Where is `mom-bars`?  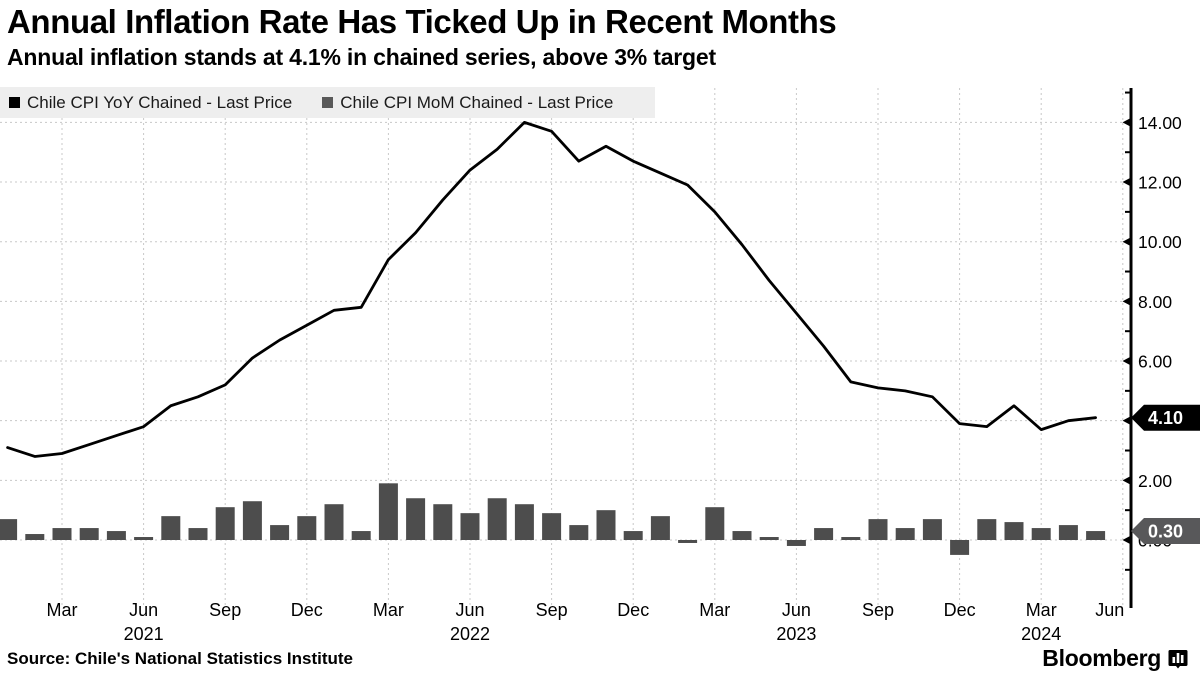
mom-bars is located at coordinates (553, 519).